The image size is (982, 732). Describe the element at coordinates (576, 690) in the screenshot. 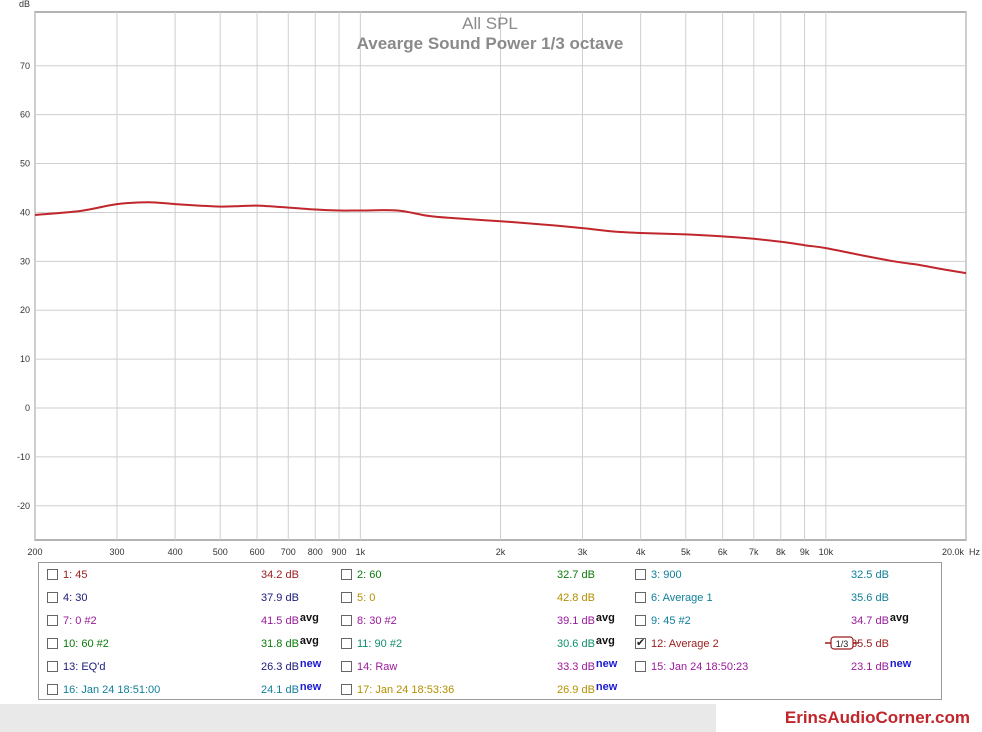

I see `legend-value-text: 26.9 dB` at that location.